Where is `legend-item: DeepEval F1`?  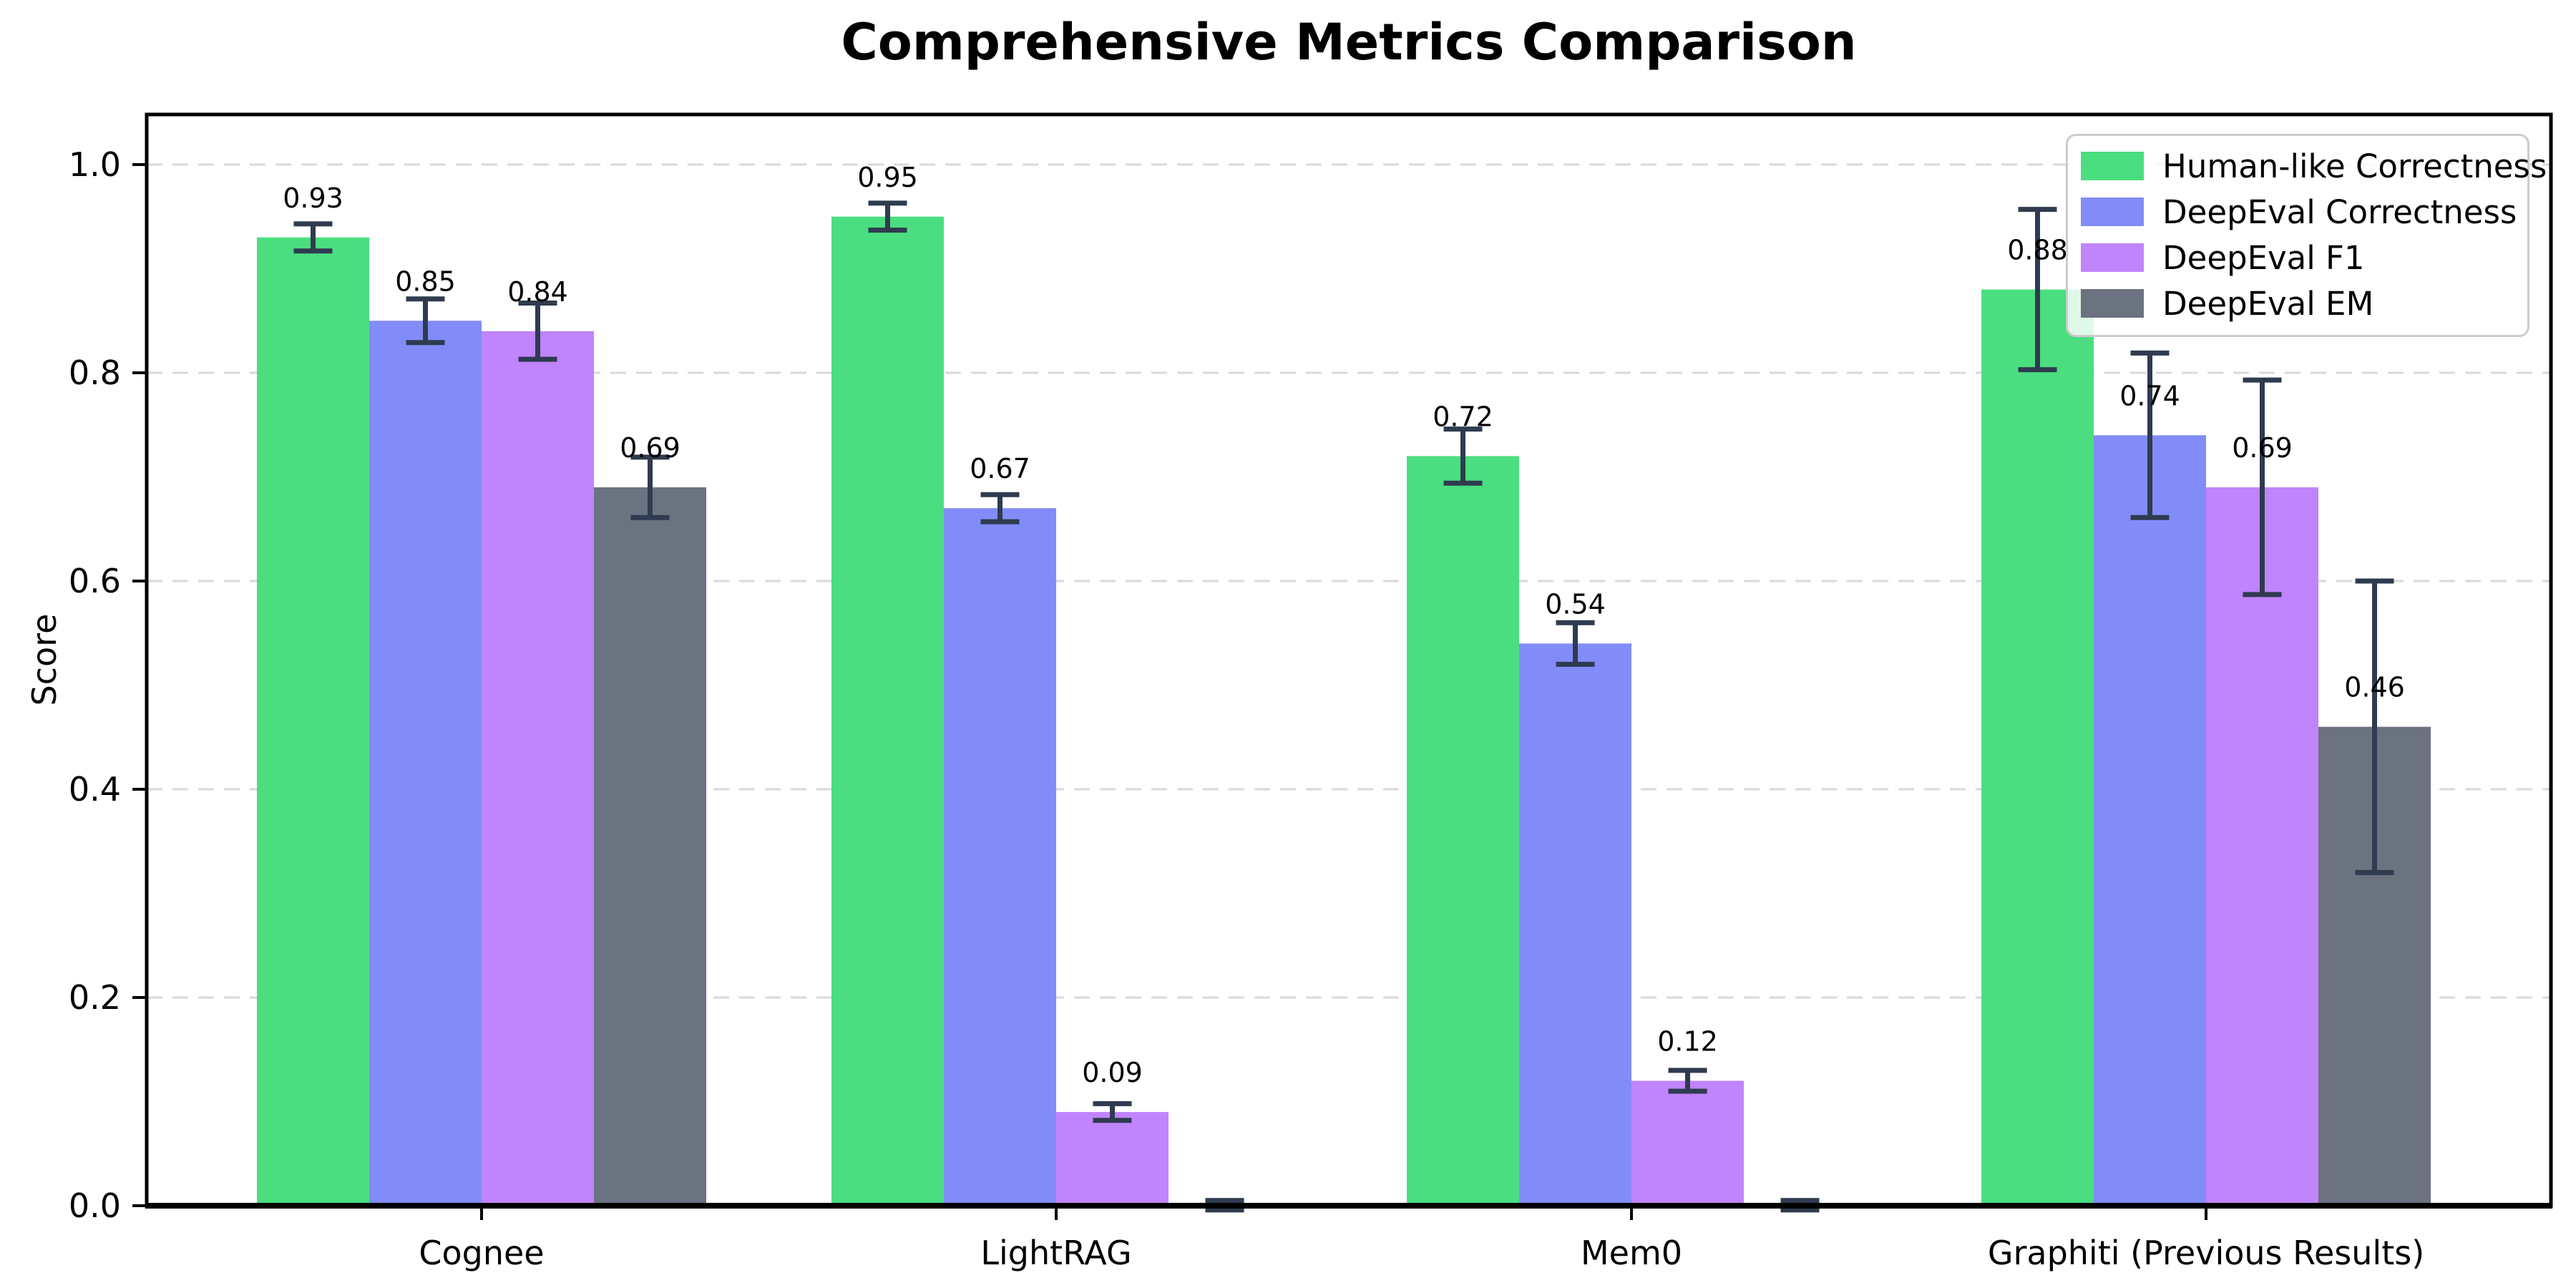
legend-item: DeepEval F1 is located at coordinates (2295, 257).